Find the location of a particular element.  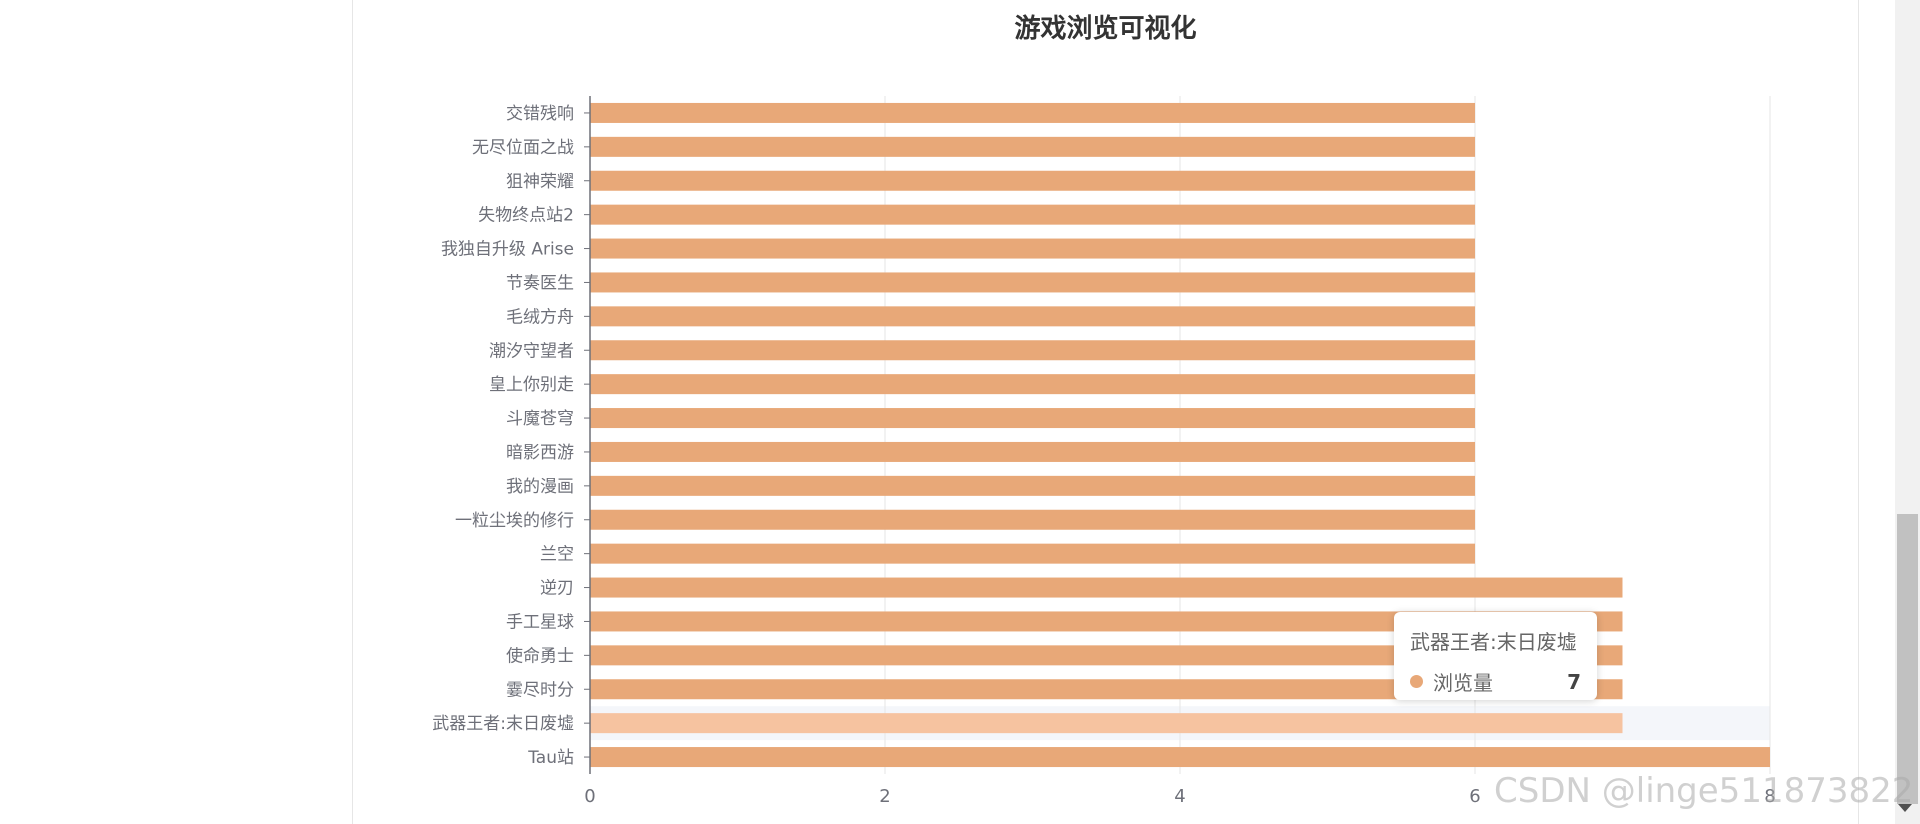

watermark: CSDN @linge511873822 is located at coordinates (1704, 791).